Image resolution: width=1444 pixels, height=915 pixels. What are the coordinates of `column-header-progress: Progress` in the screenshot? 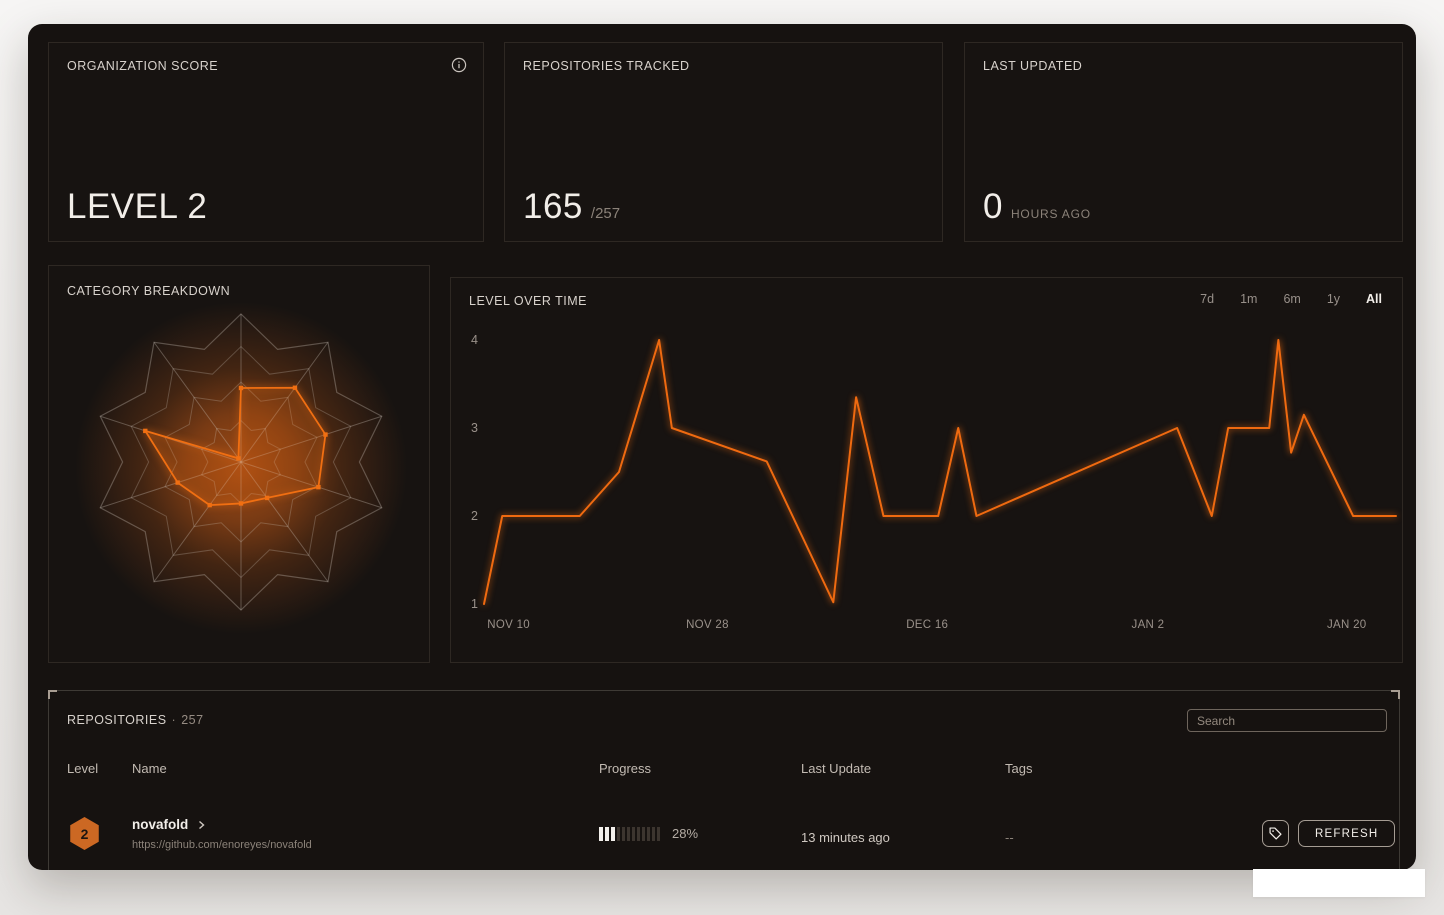 It's located at (625, 768).